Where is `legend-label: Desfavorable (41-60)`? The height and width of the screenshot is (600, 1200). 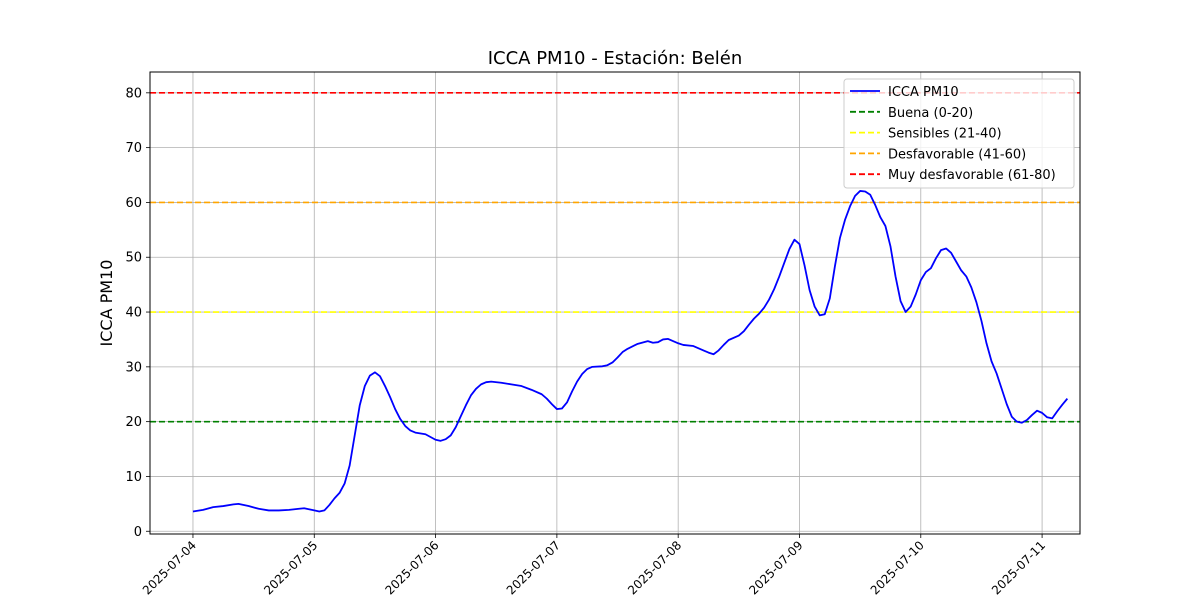 legend-label: Desfavorable (41-60) is located at coordinates (957, 154).